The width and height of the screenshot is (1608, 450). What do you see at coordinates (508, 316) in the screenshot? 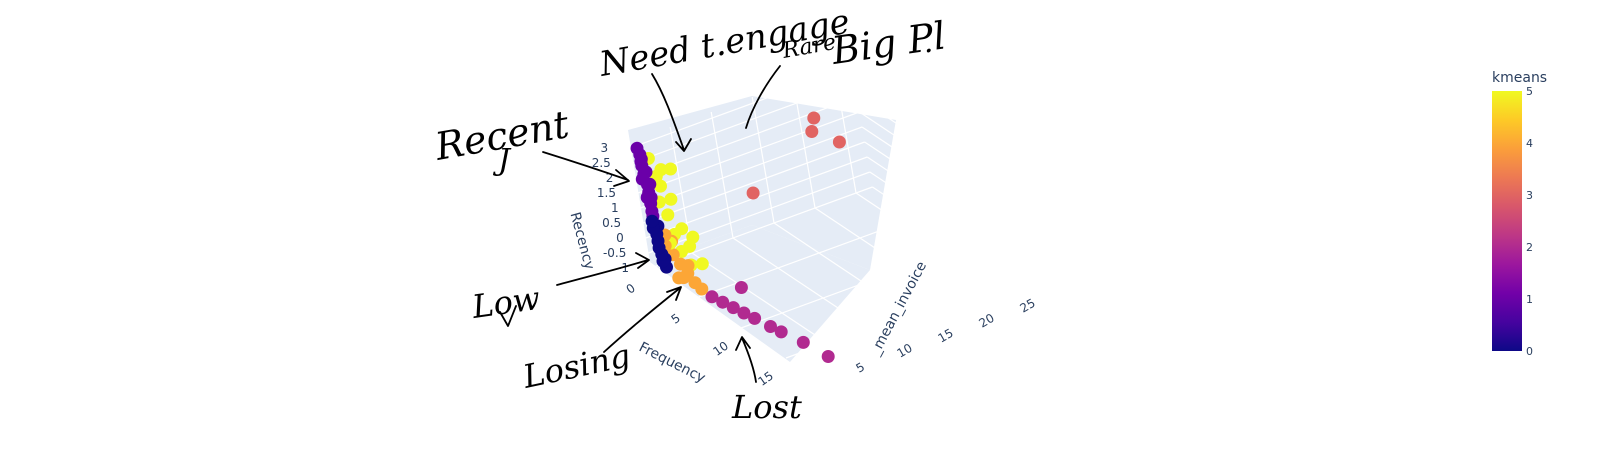
I see `annotation-low-check` at bounding box center [508, 316].